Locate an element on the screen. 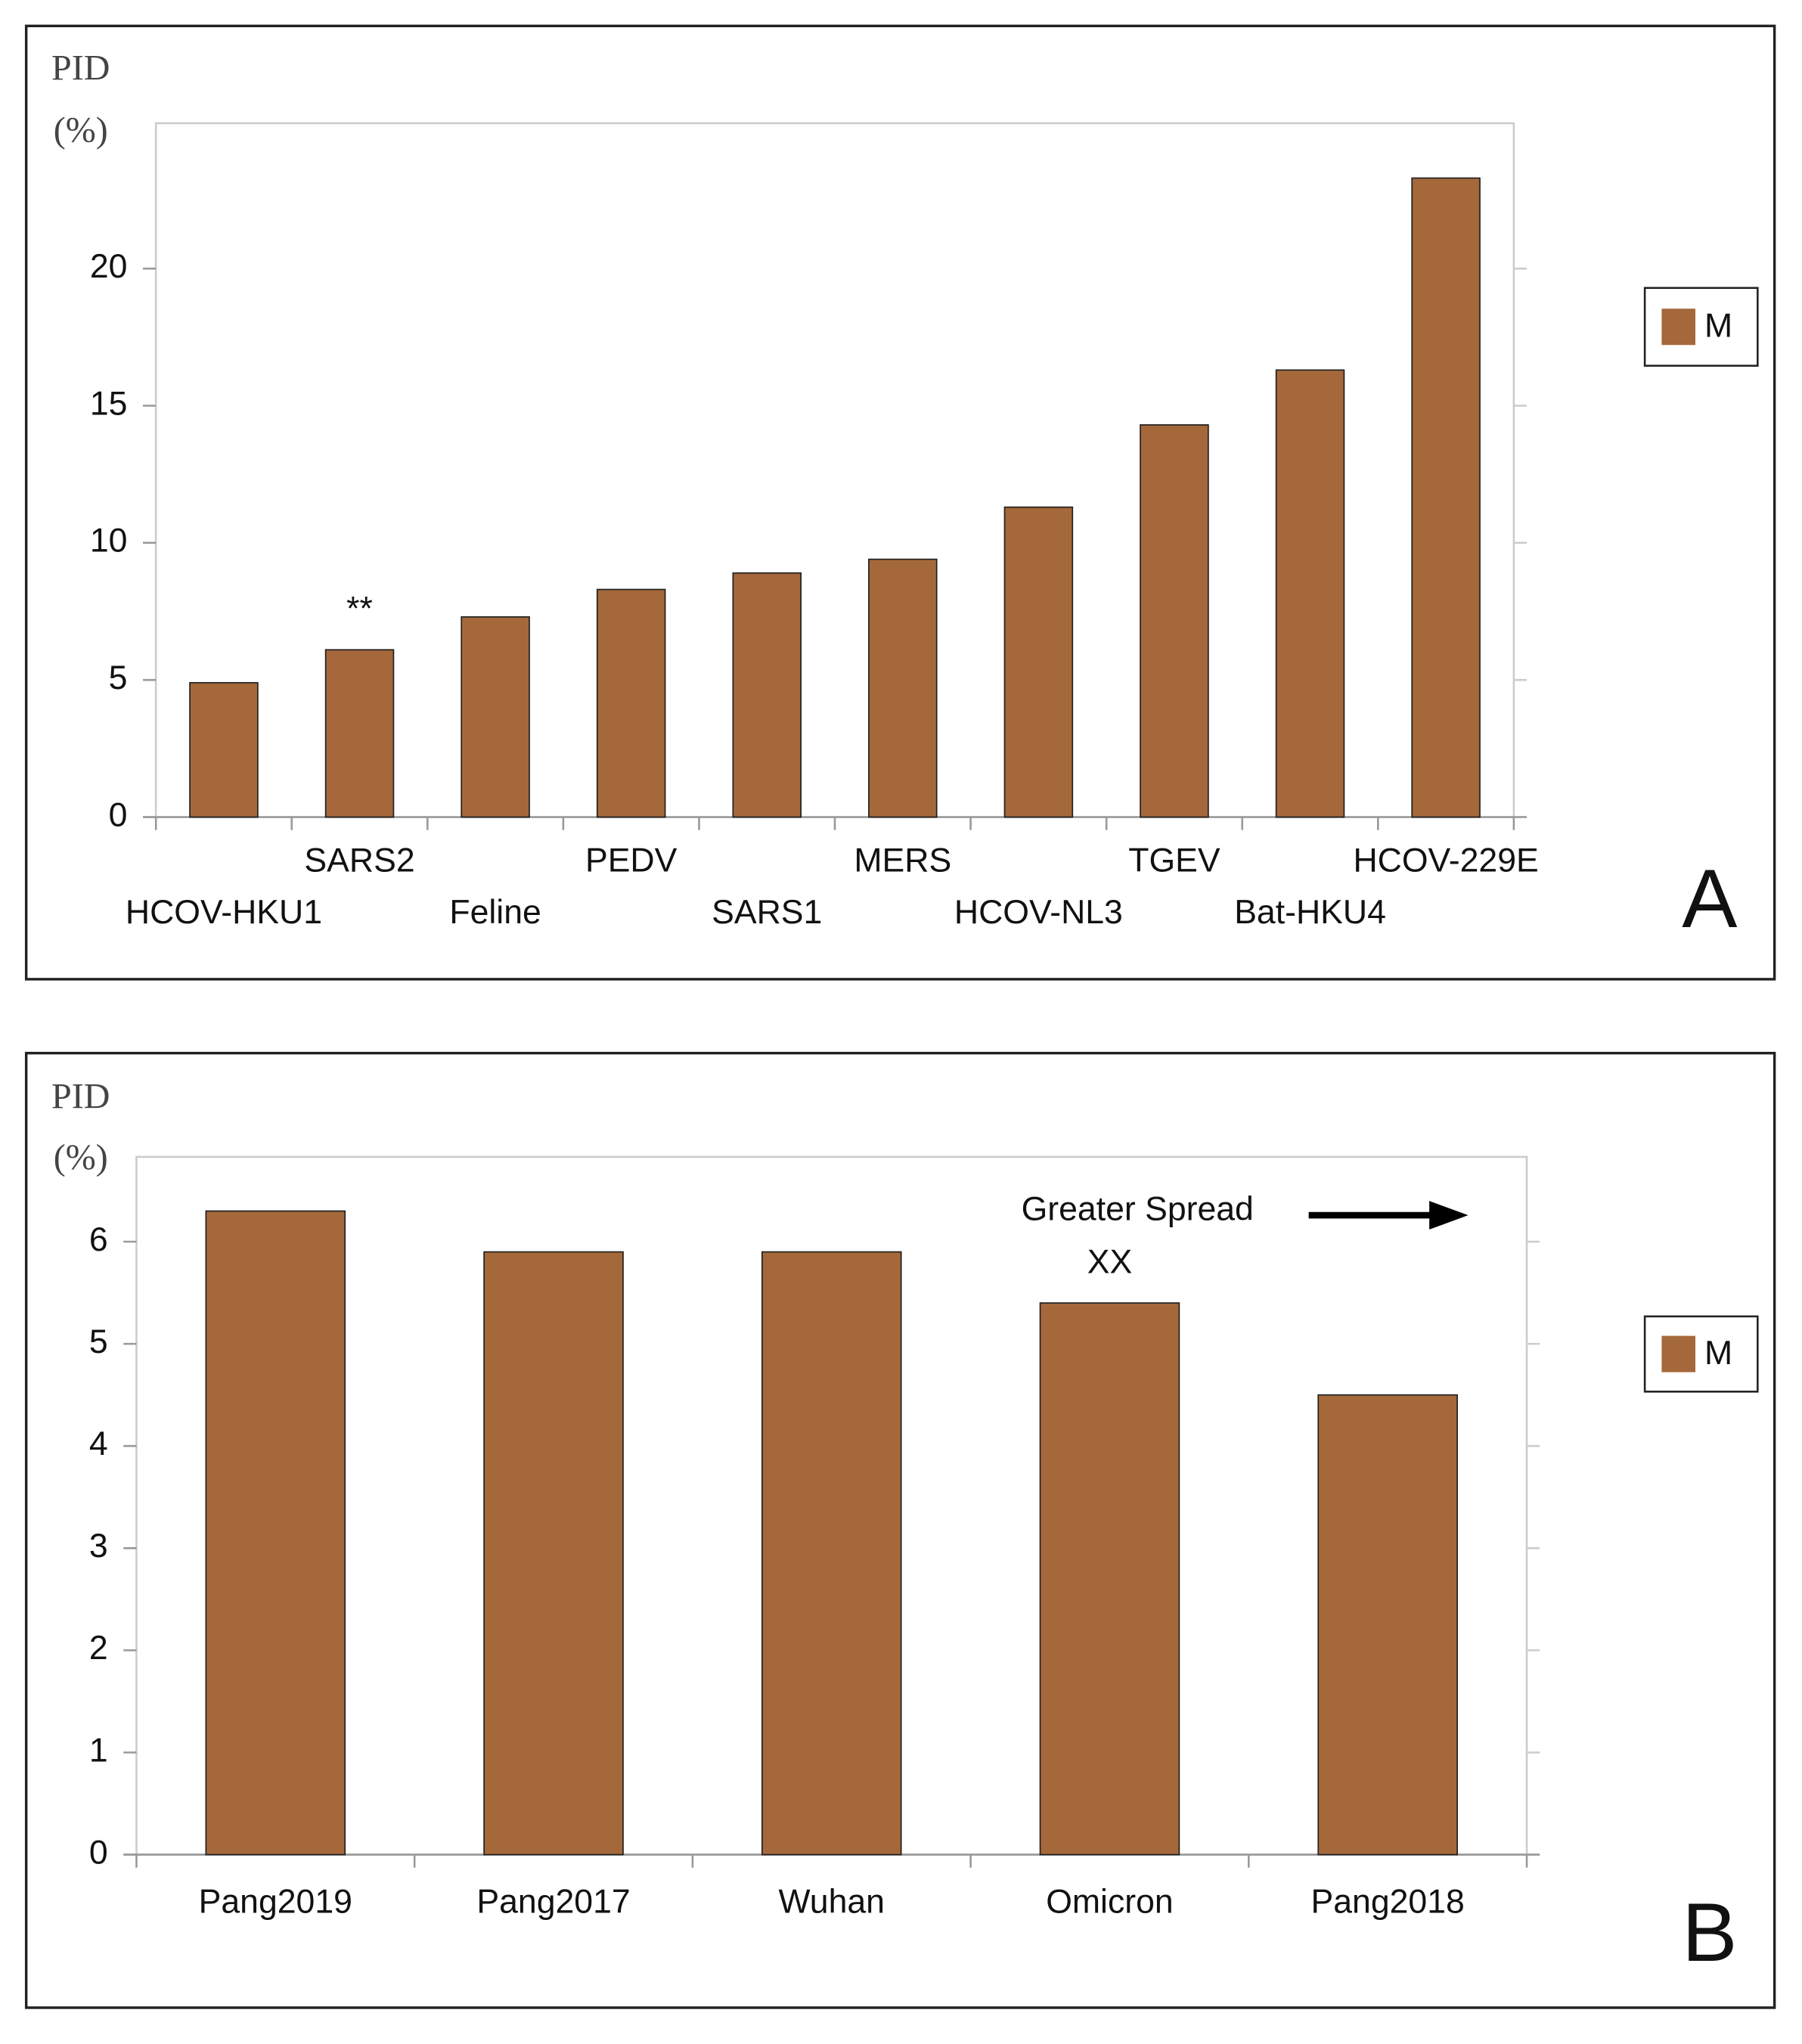 The width and height of the screenshot is (1802, 2044). panel-label: A is located at coordinates (1709, 899).